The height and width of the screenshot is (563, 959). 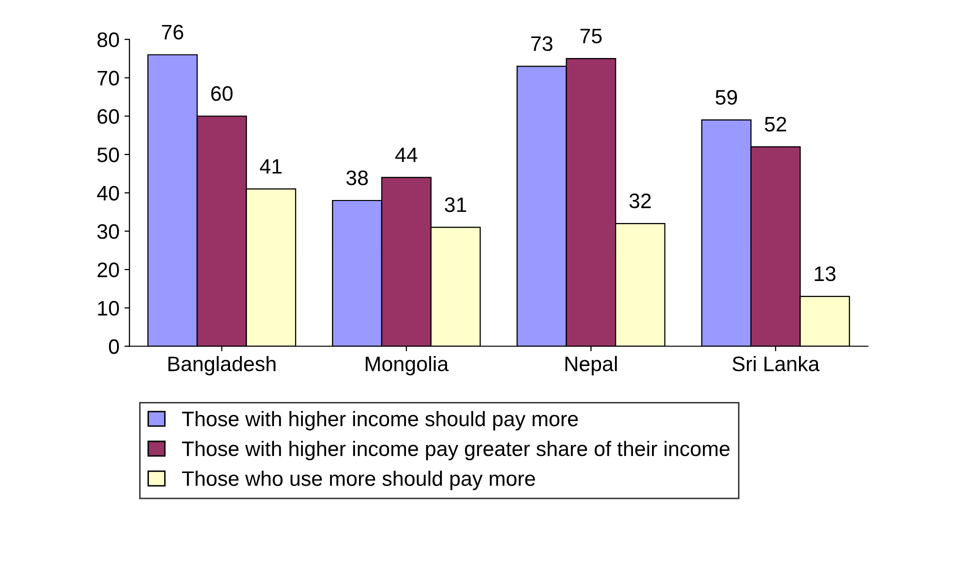 I want to click on data-label: 75, so click(x=591, y=36).